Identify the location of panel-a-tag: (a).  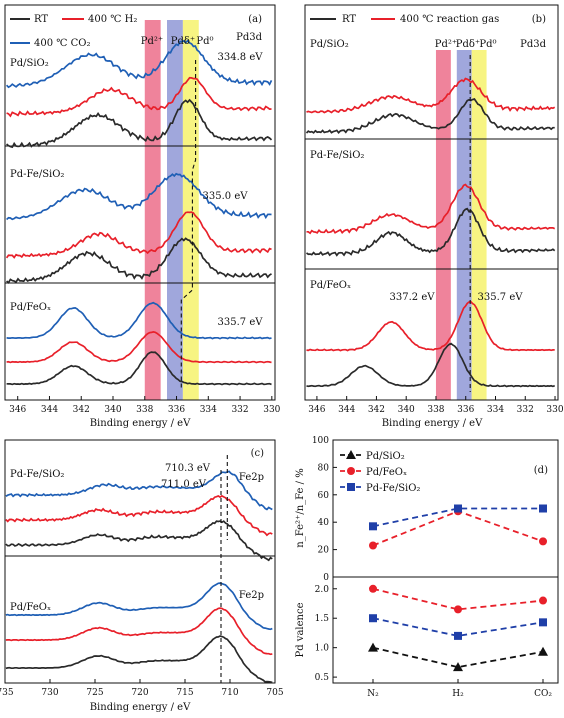
(255, 19).